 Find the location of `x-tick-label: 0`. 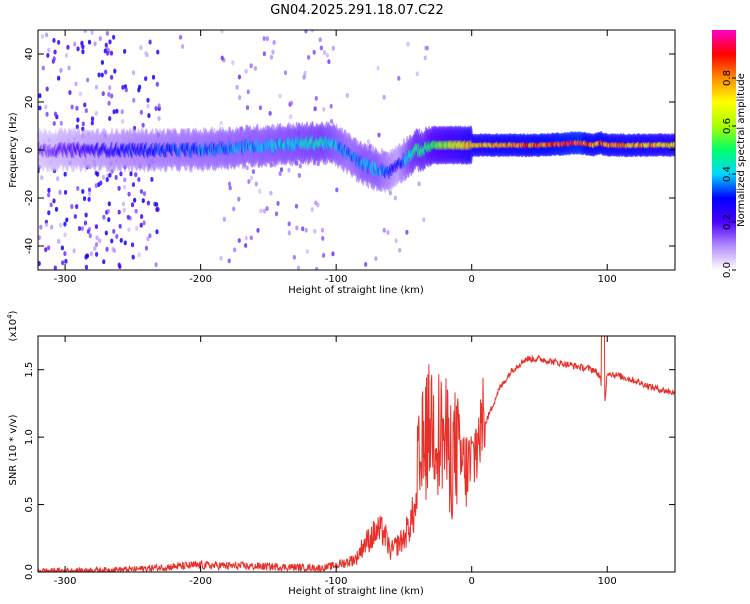

x-tick-label: 0 is located at coordinates (472, 279).